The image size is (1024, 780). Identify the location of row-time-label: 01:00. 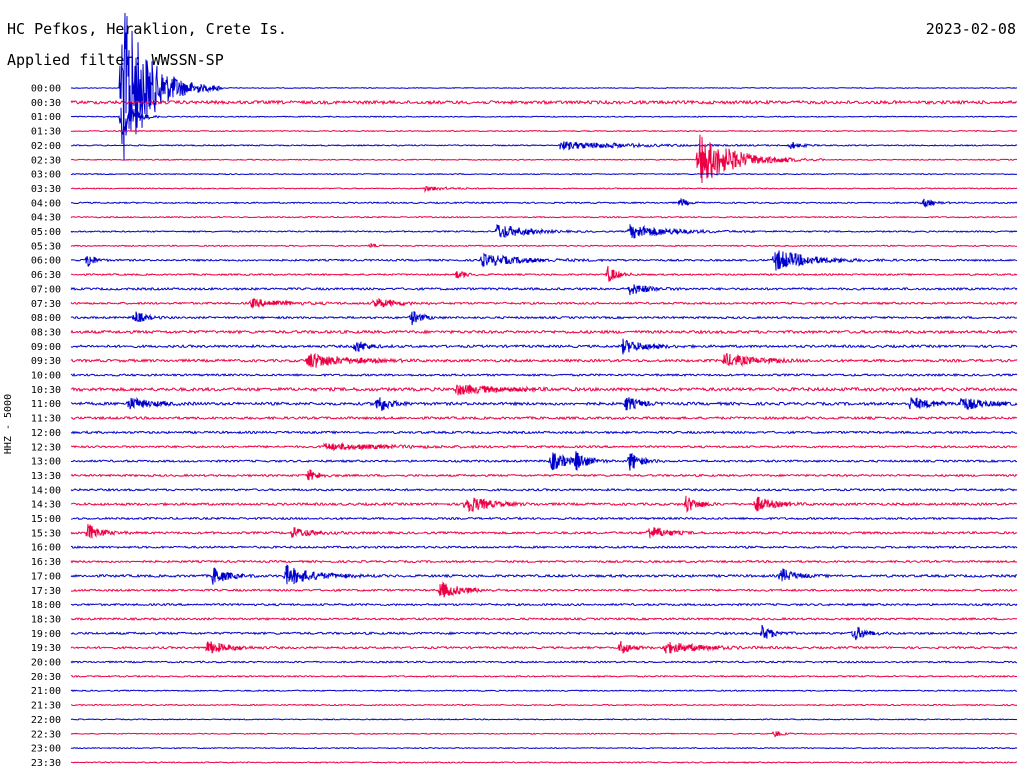
(46, 117).